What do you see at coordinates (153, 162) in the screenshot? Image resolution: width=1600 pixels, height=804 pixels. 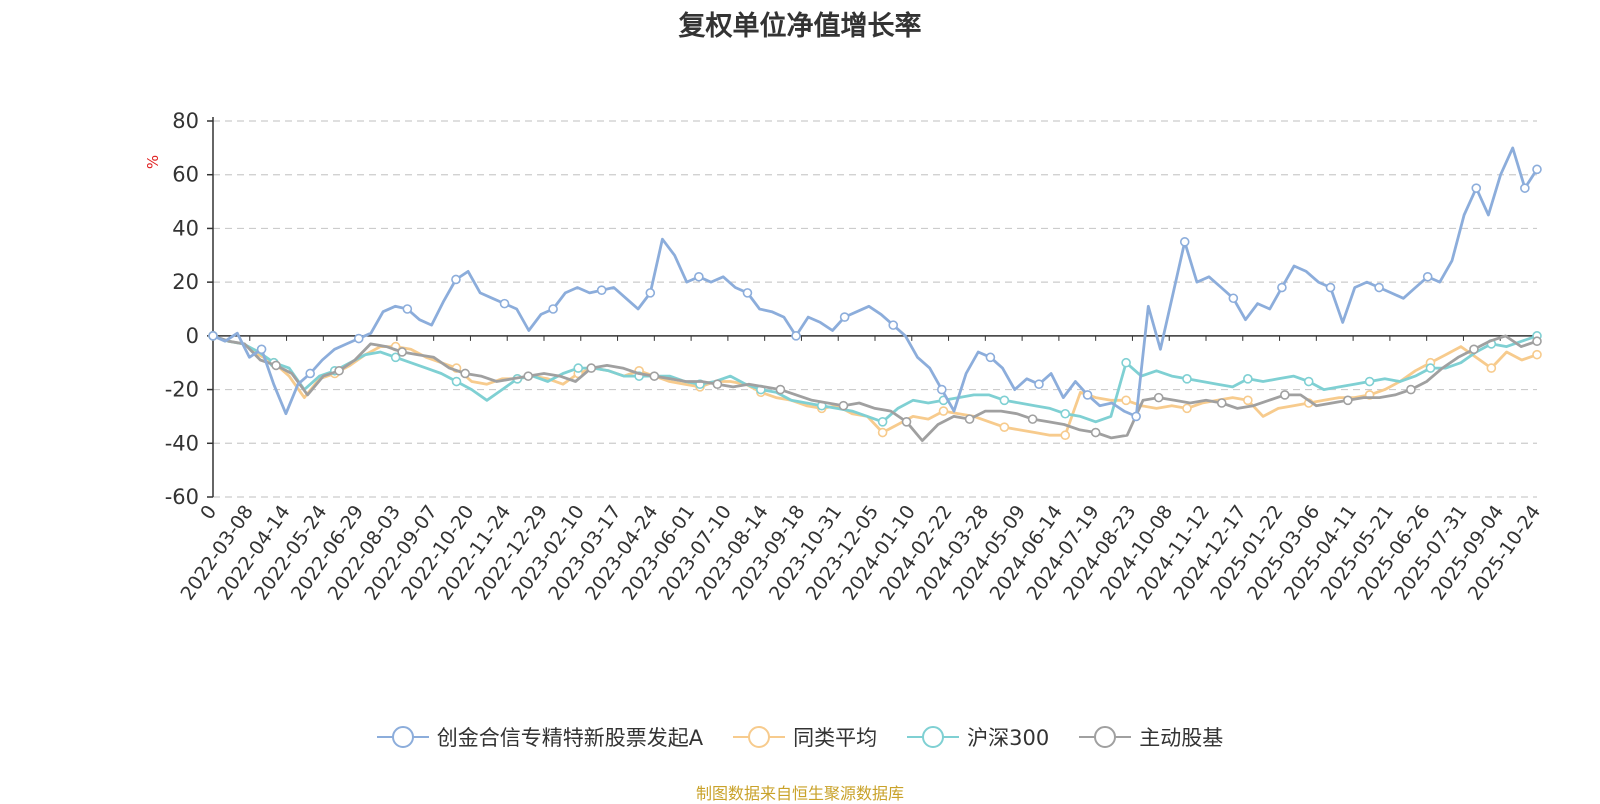 I see `y-axis-label: %` at bounding box center [153, 162].